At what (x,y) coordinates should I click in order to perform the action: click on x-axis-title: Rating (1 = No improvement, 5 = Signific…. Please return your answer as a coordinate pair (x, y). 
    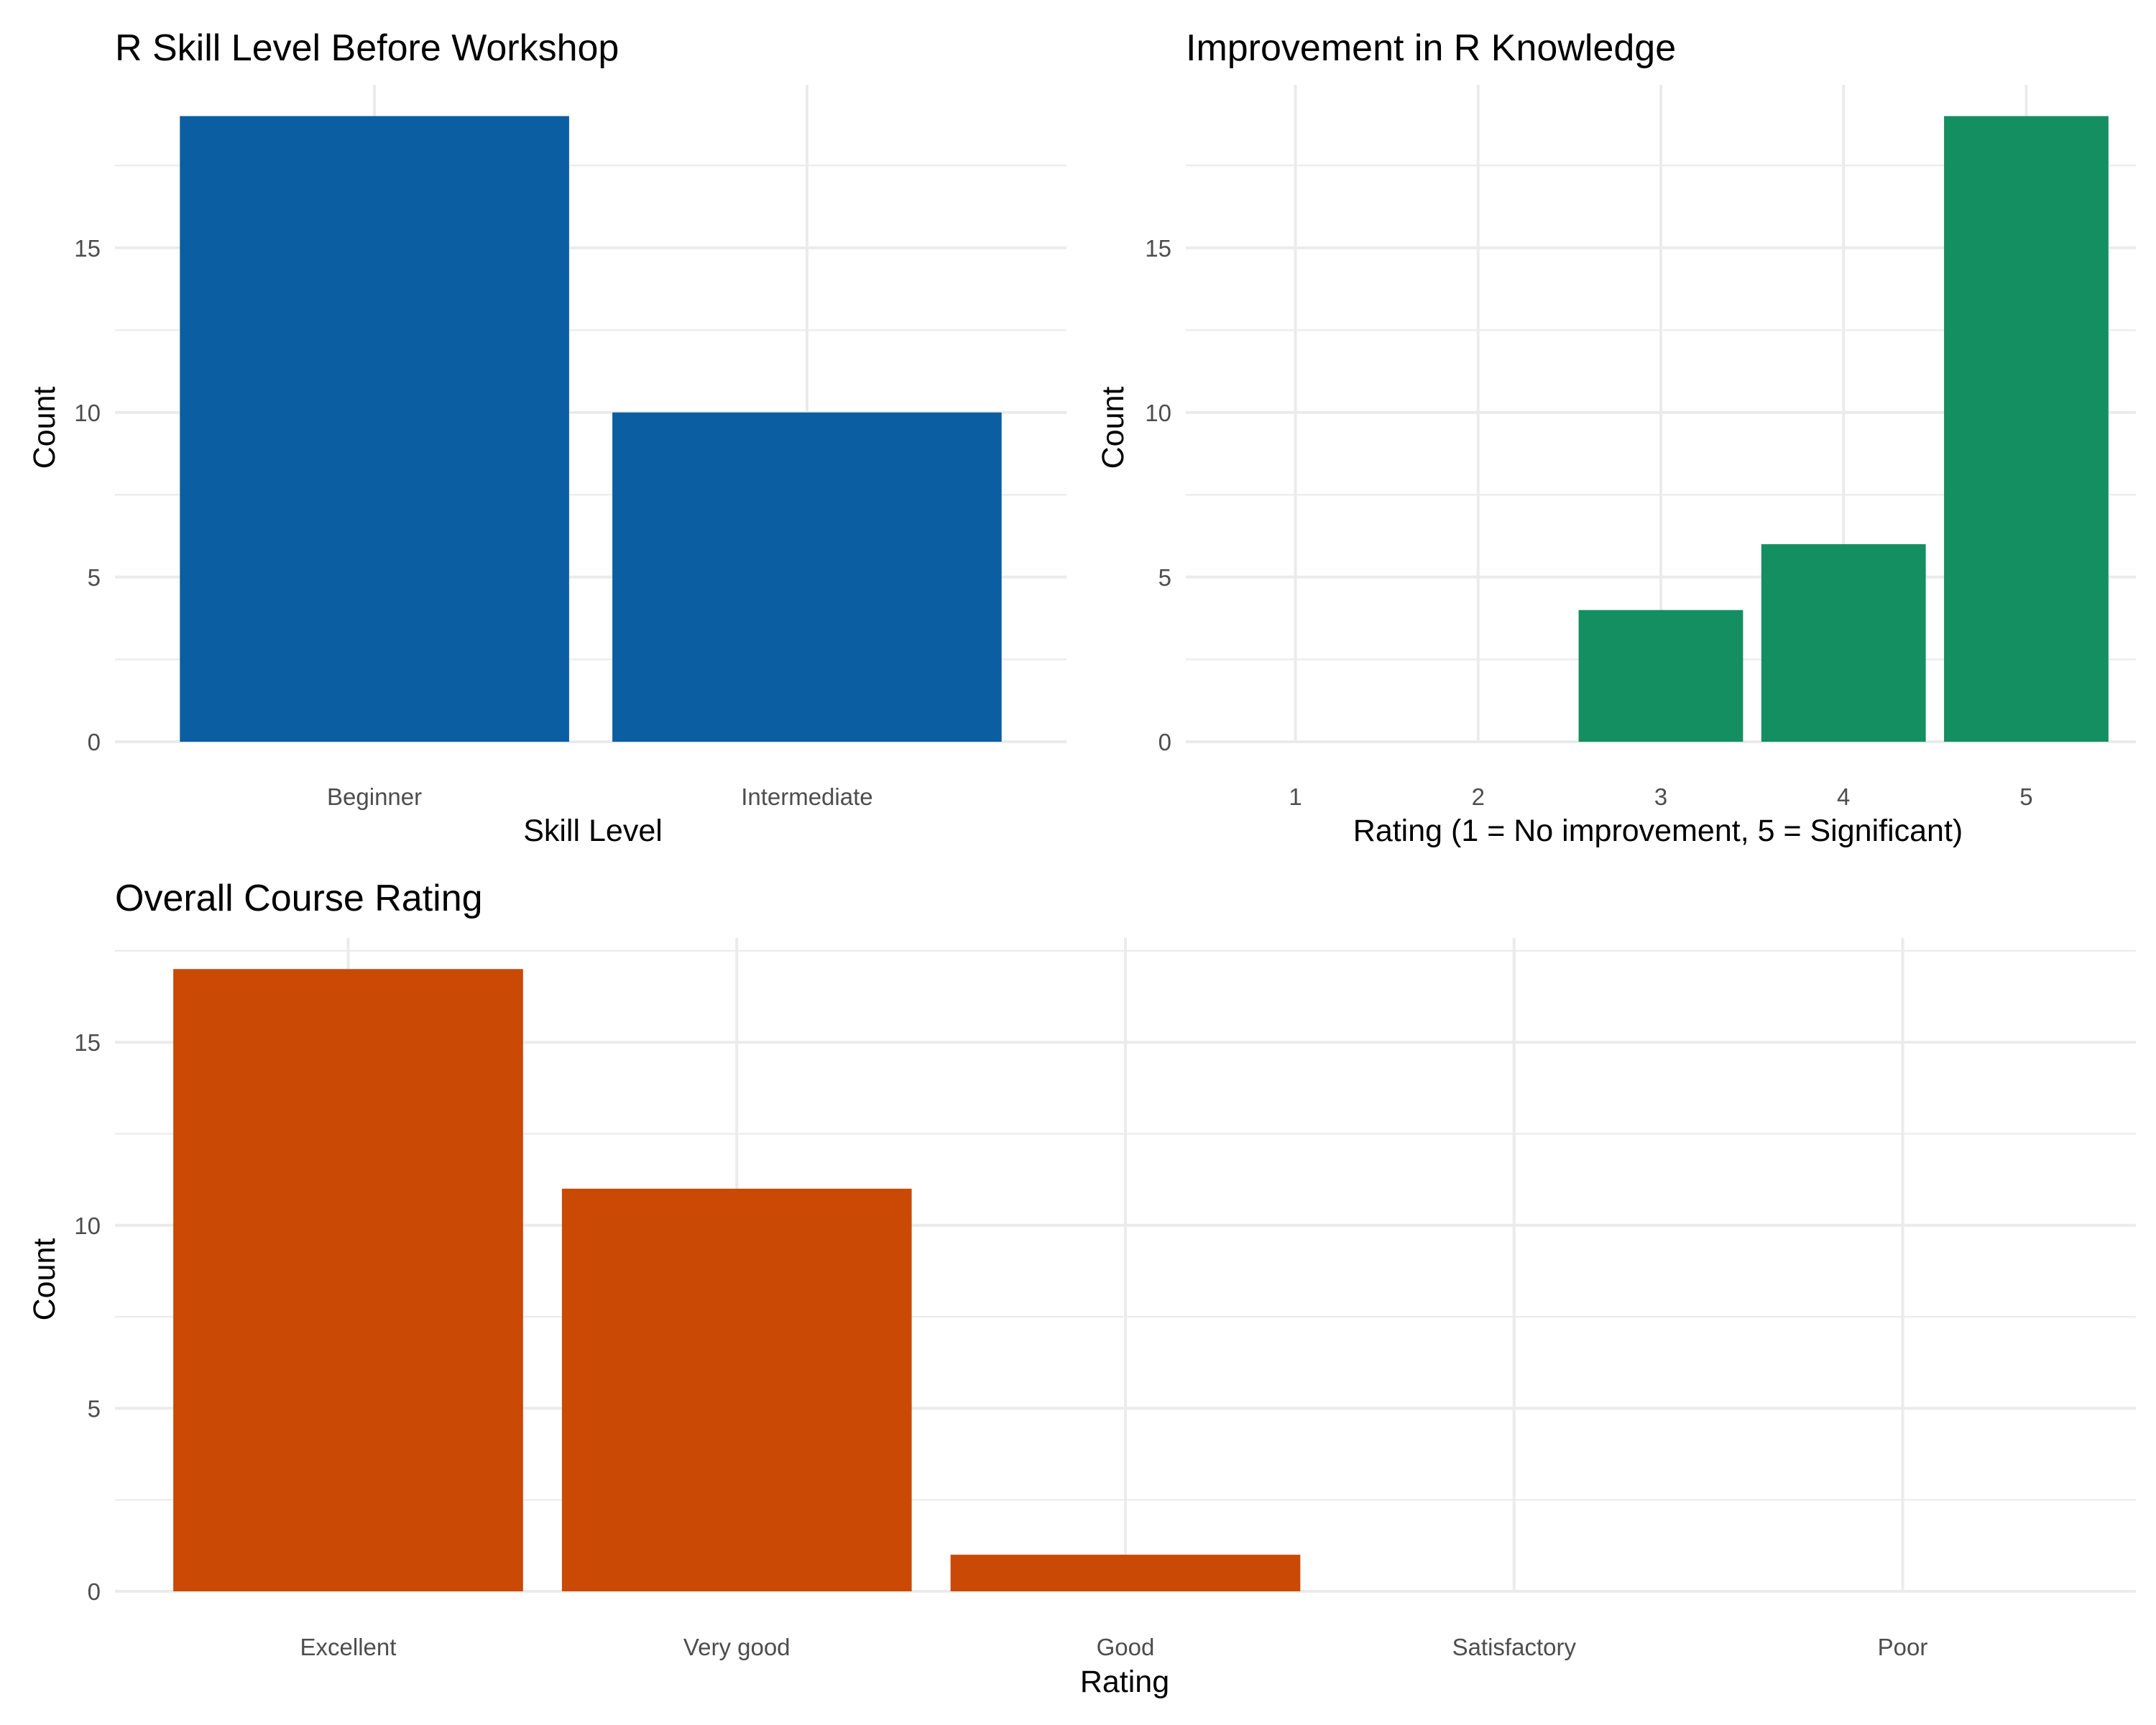
    Looking at the image, I should click on (1658, 831).